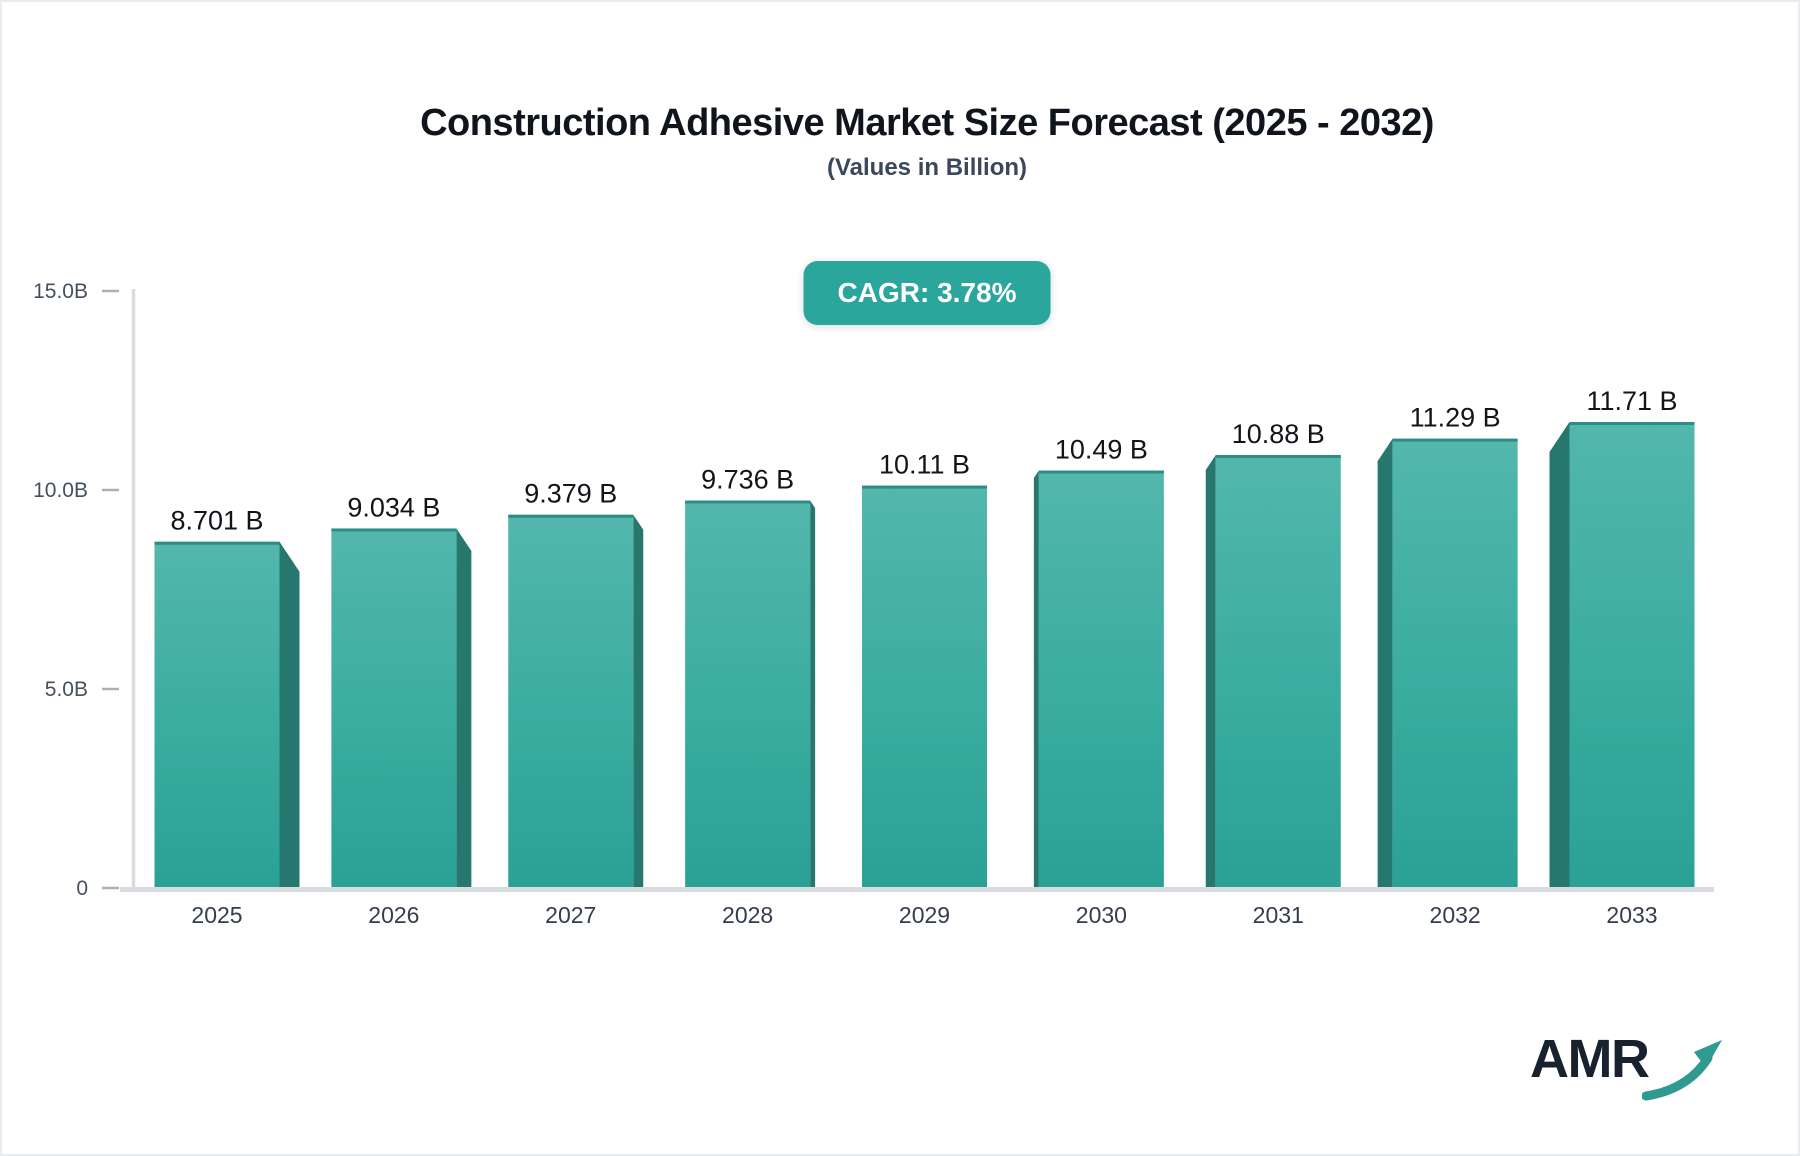  I want to click on bar-side-2031, so click(1210, 670).